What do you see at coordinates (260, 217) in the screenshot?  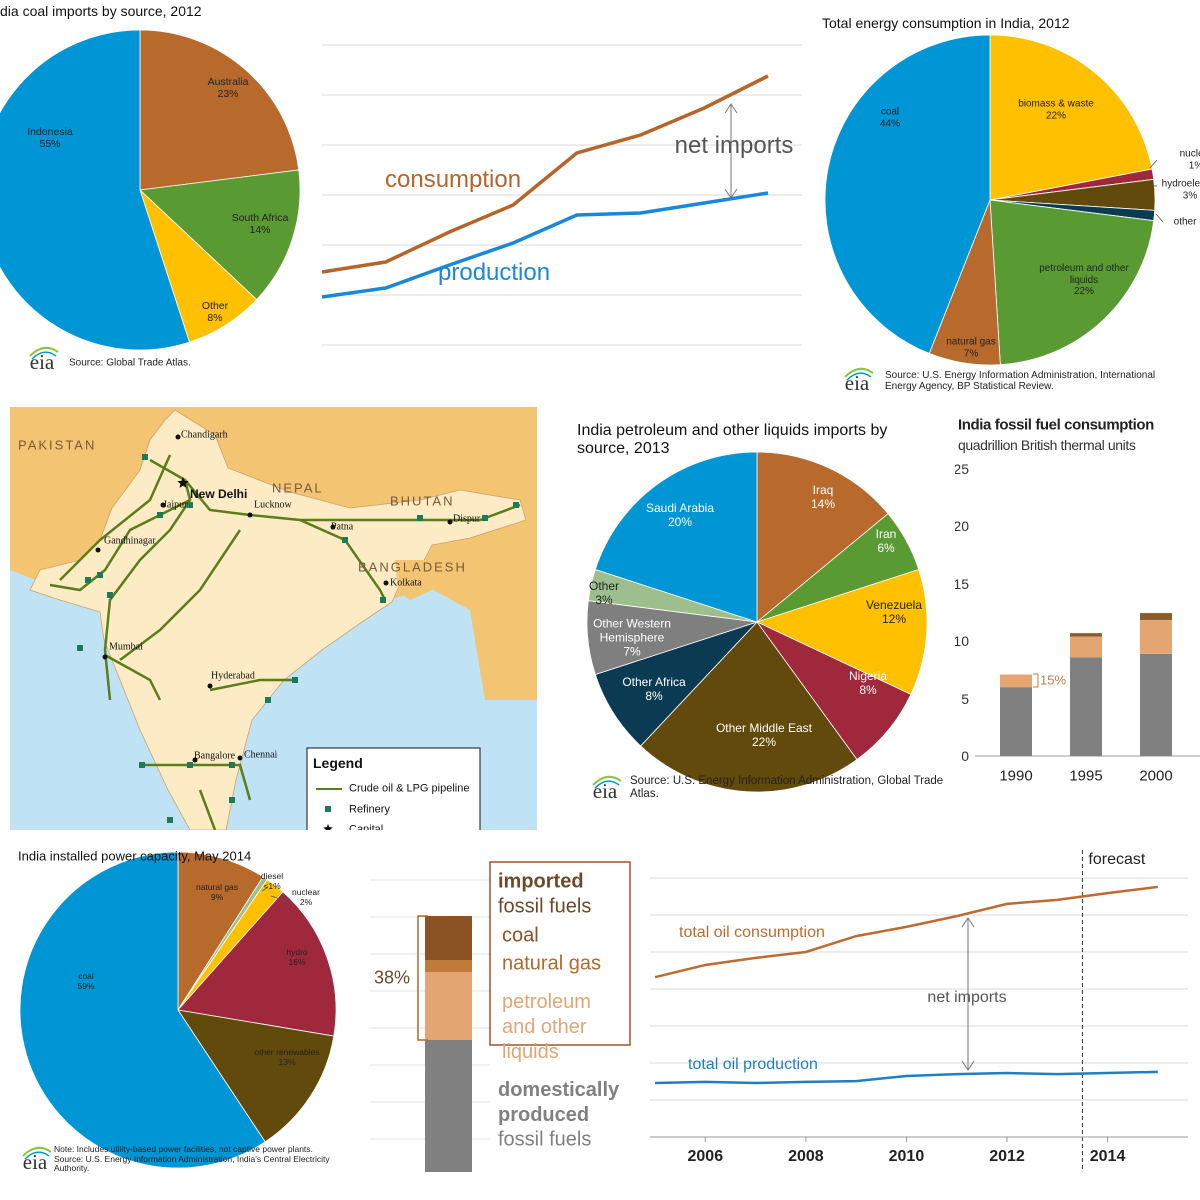 I see `slice-name: South Africa` at bounding box center [260, 217].